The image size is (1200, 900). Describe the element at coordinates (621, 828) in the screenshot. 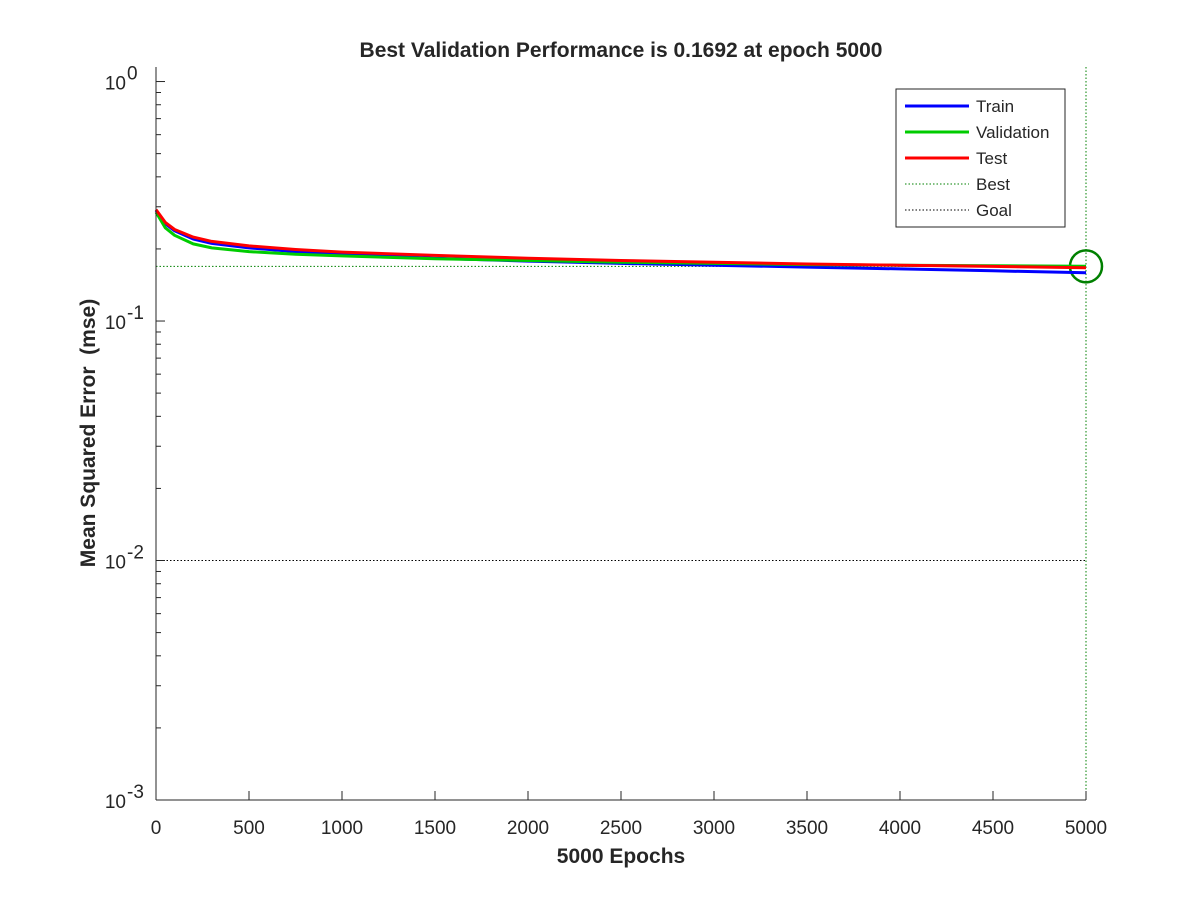

I see `x-tick-label: 2500` at that location.